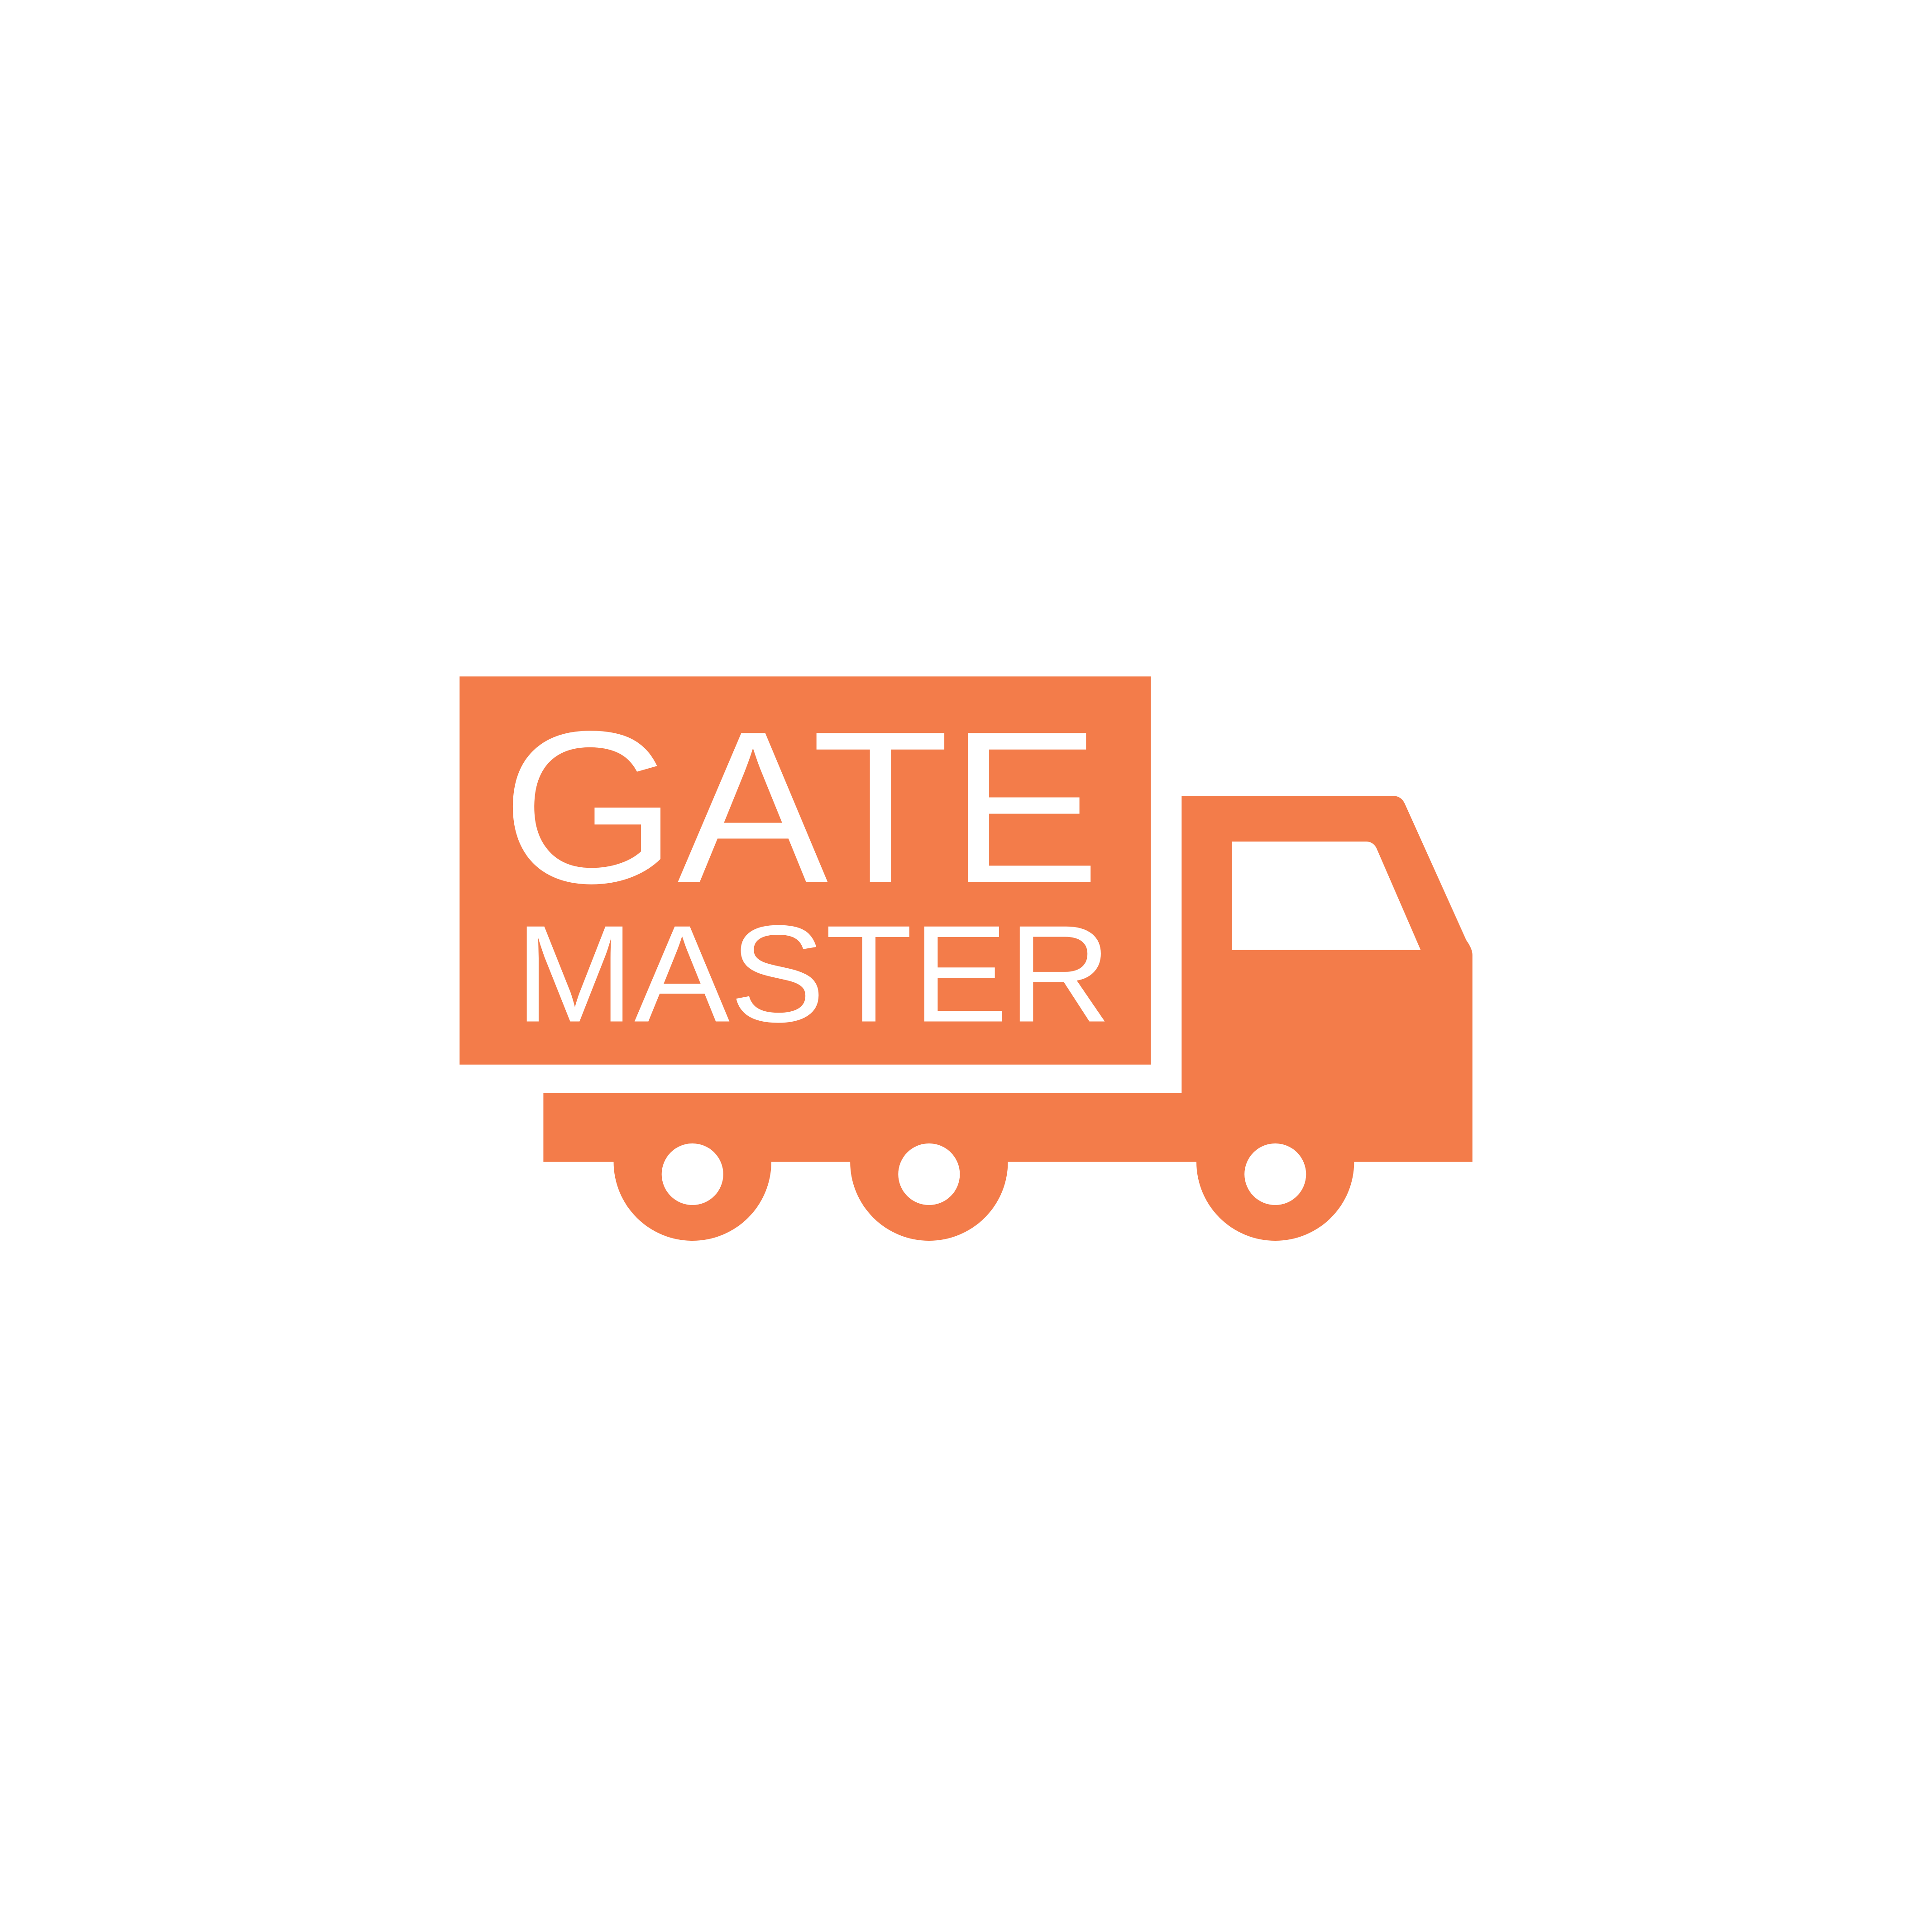  Describe the element at coordinates (801, 807) in the screenshot. I see `brand-line-1: GATE` at that location.